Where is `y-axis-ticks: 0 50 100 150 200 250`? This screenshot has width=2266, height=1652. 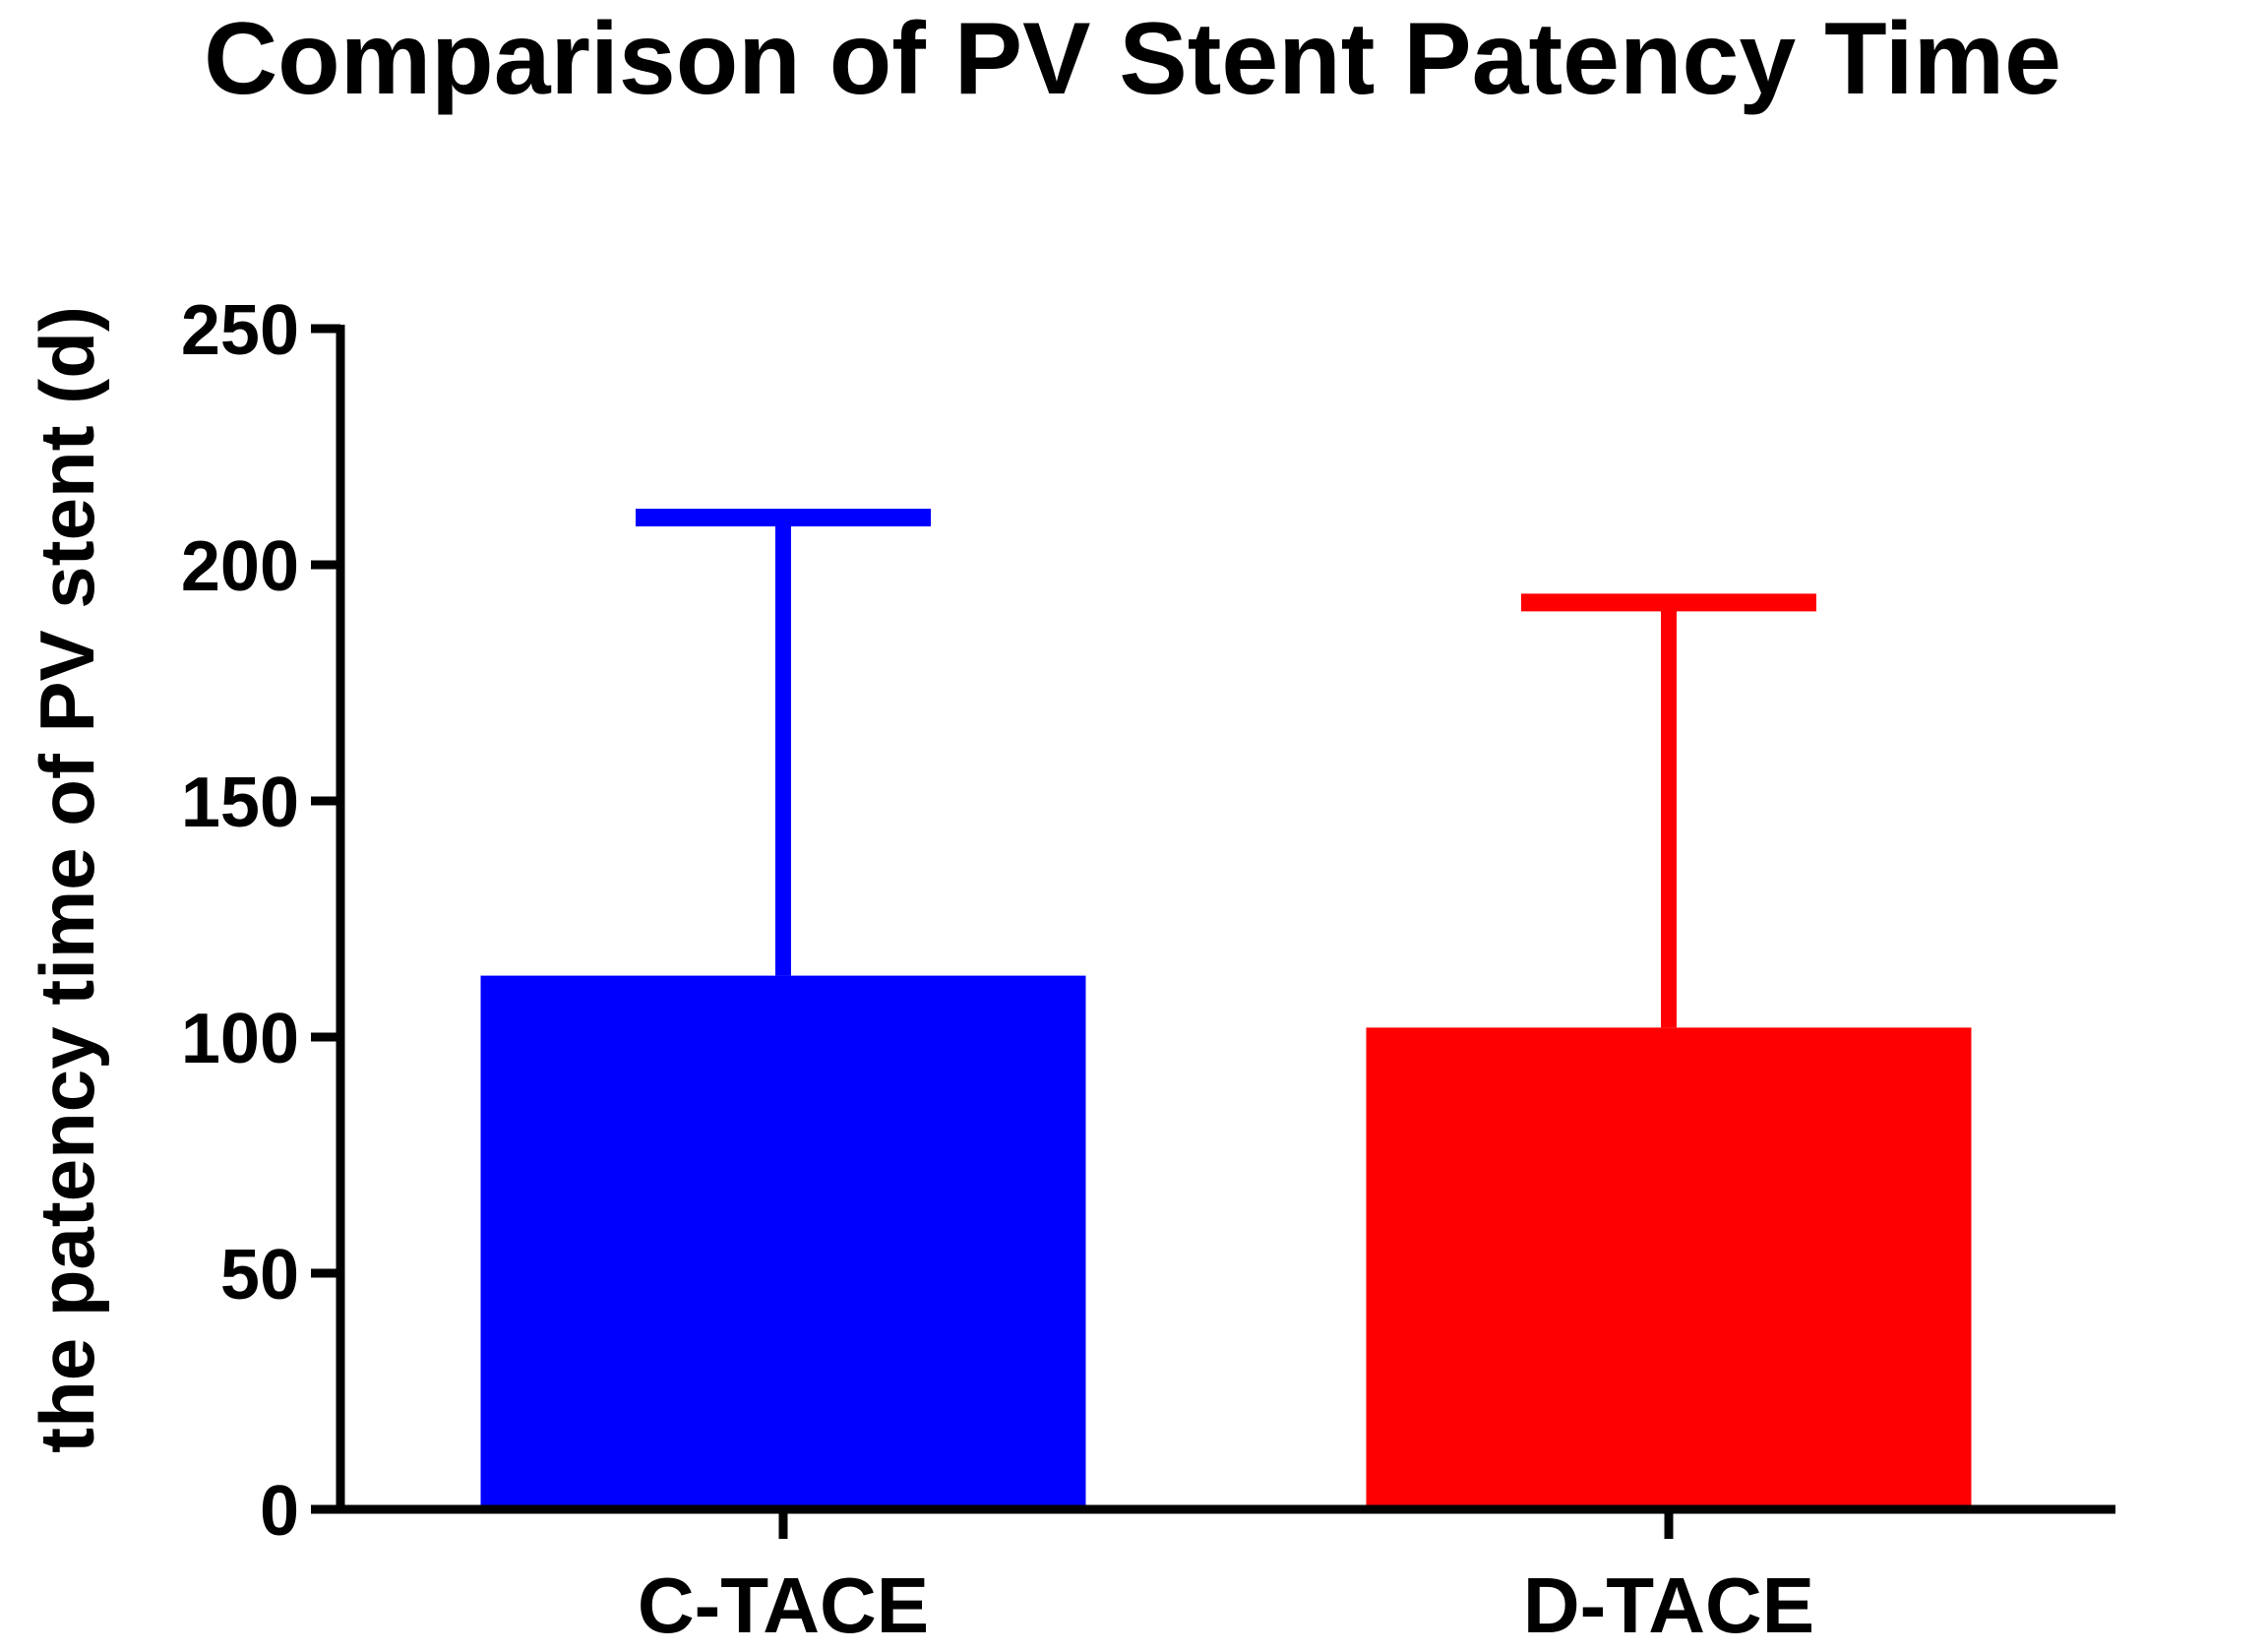
y-axis-ticks: 0 50 100 150 200 250 is located at coordinates (260, 921).